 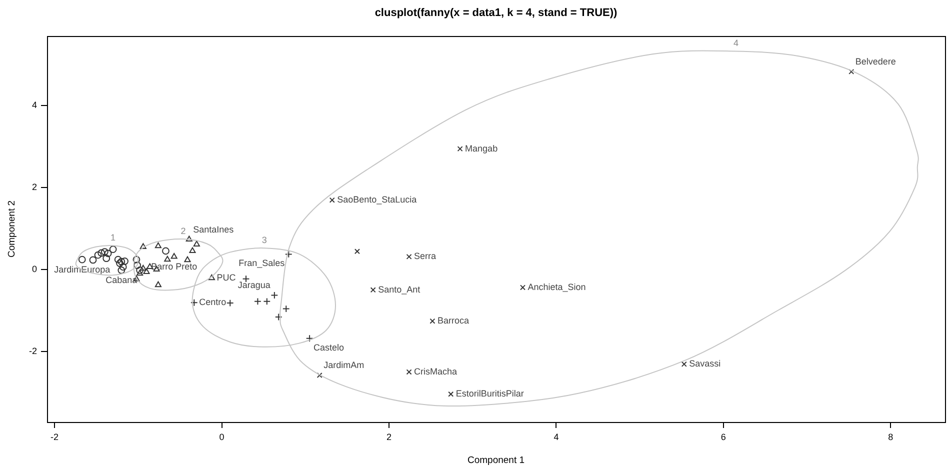 What do you see at coordinates (399, 289) in the screenshot?
I see `annotation: Santo_Ant` at bounding box center [399, 289].